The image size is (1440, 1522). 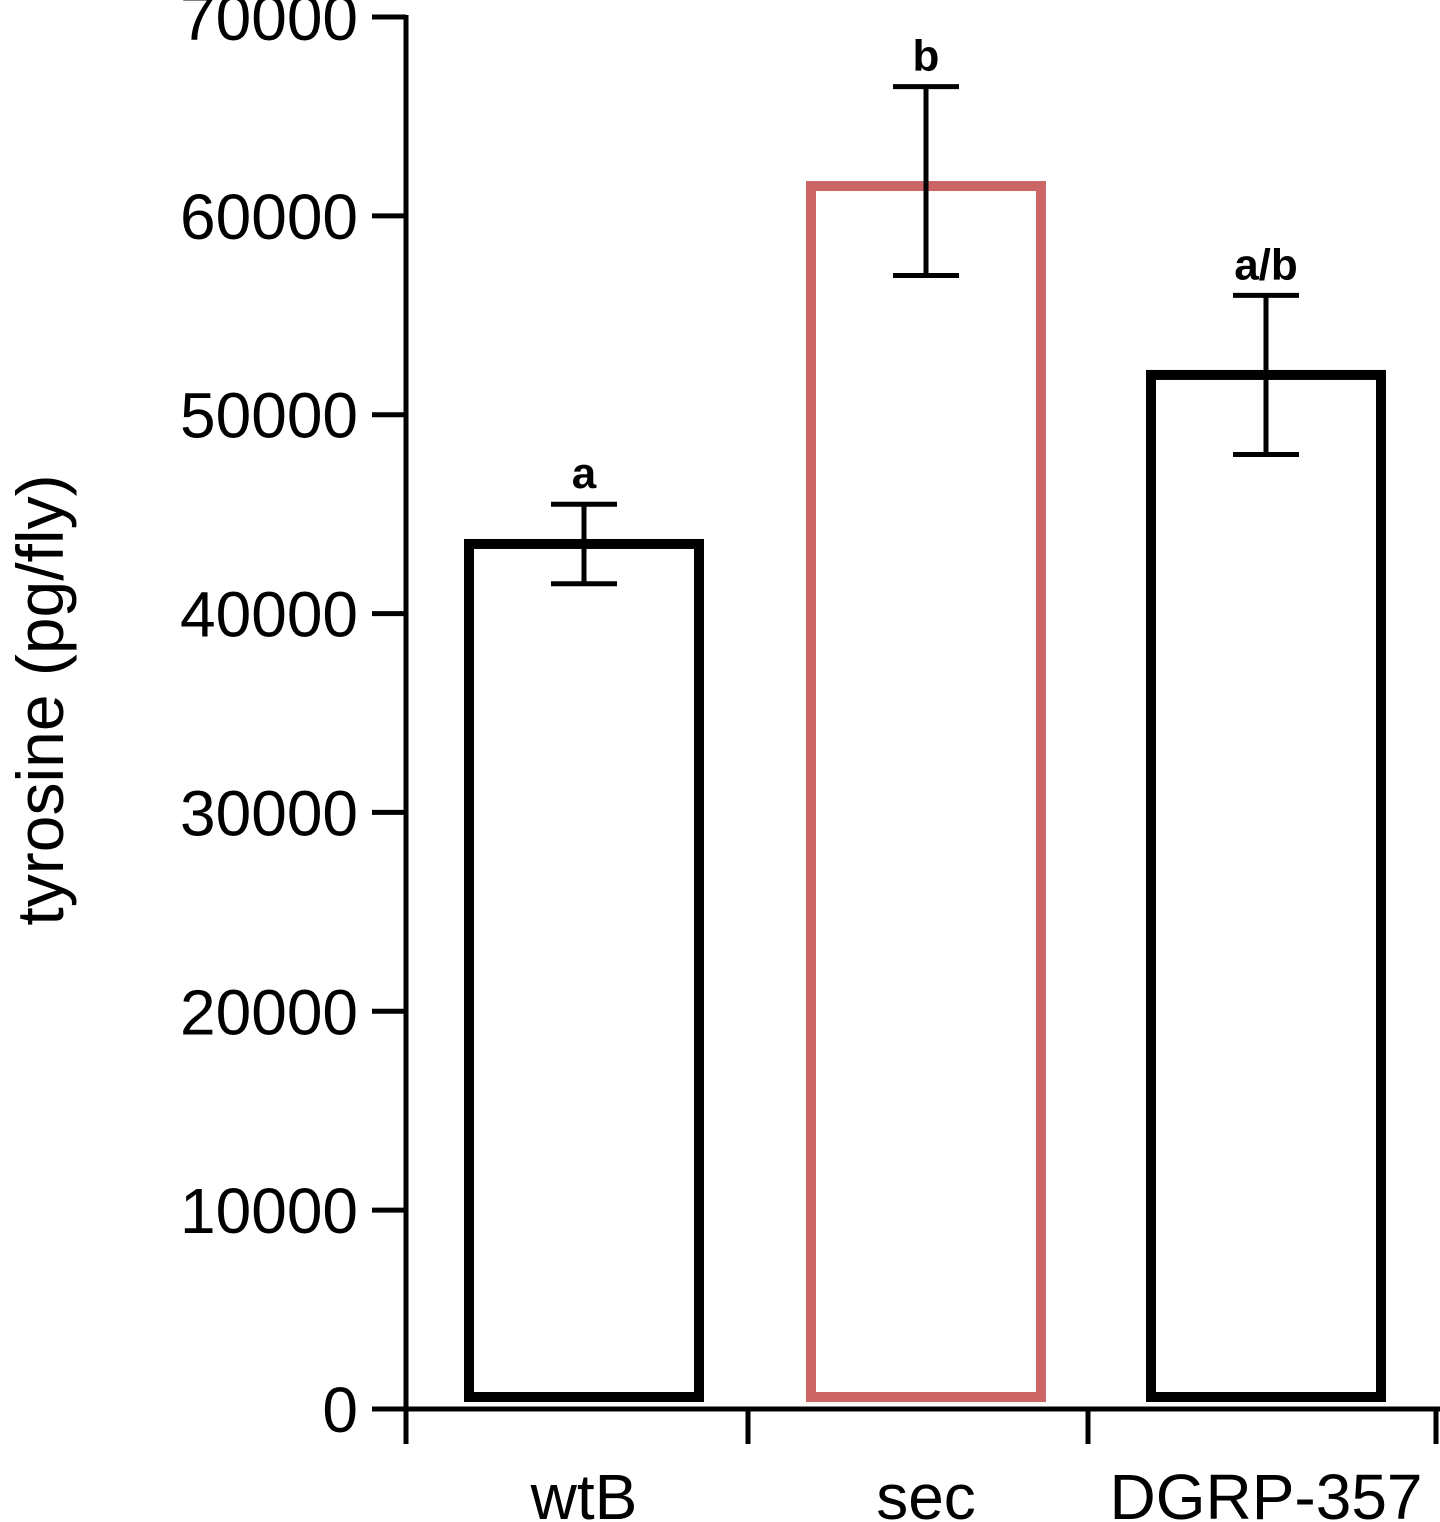 What do you see at coordinates (269, 416) in the screenshot?
I see `y-tick-label: 50000` at bounding box center [269, 416].